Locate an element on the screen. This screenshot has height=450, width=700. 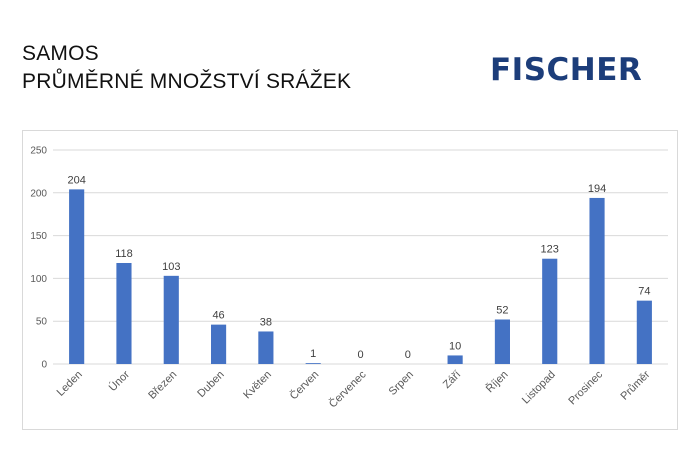
data-label: 103 is located at coordinates (171, 267).